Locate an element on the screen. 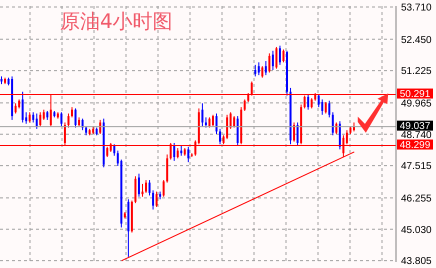 The width and height of the screenshot is (436, 268). y-tick-label: 45.030 is located at coordinates (416, 230).